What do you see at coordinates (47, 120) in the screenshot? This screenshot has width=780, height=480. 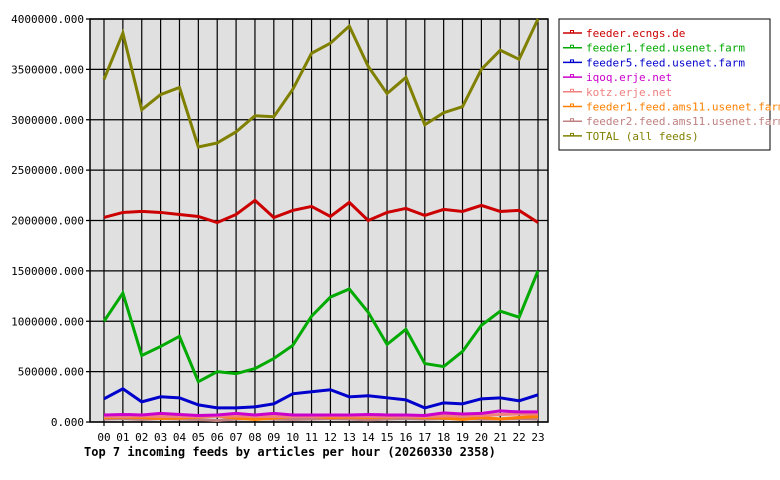 I see `y-tick-label: 3000000.000` at bounding box center [47, 120].